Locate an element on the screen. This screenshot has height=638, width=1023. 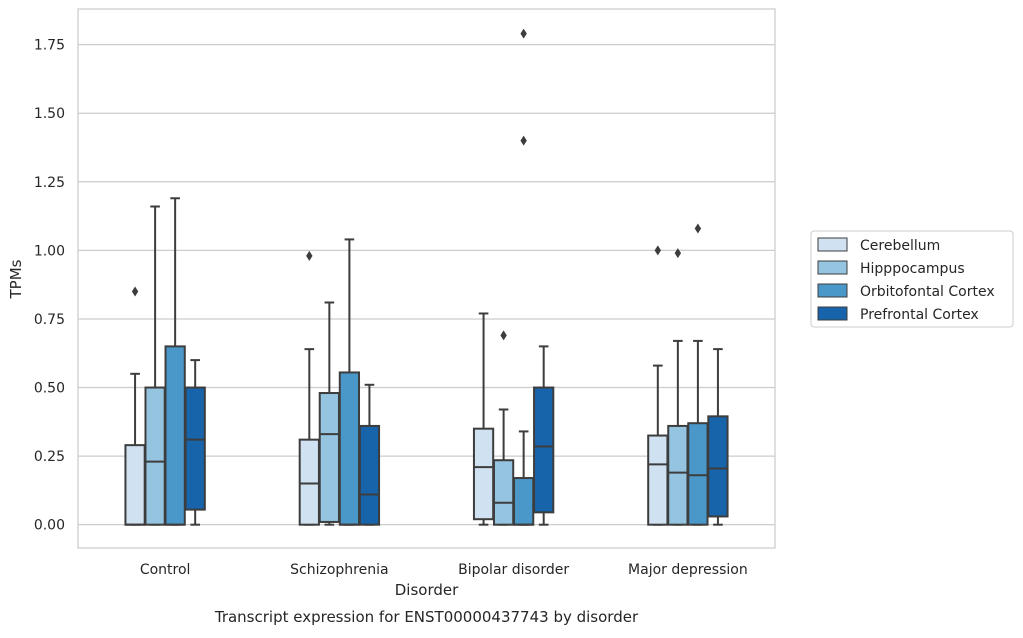
x-tick-label: Bipolar disorder is located at coordinates (513, 570).